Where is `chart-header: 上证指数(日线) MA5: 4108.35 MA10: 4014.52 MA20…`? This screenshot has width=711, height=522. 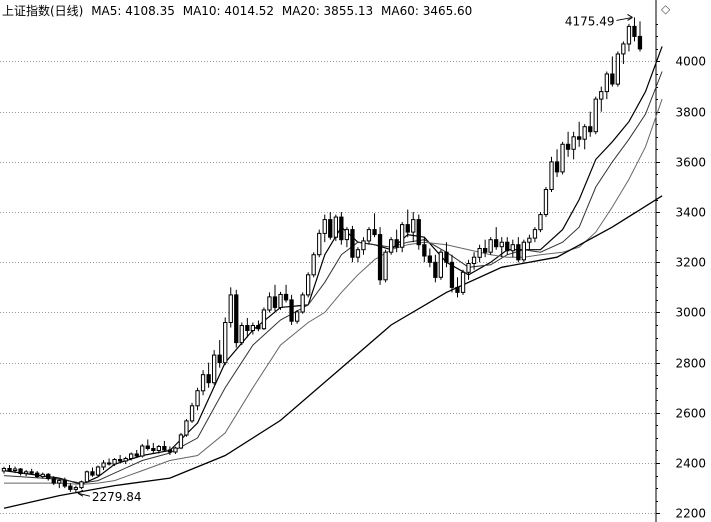 chart-header: 上证指数(日线) MA5: 4108.35 MA10: 4014.52 MA20… is located at coordinates (239, 10).